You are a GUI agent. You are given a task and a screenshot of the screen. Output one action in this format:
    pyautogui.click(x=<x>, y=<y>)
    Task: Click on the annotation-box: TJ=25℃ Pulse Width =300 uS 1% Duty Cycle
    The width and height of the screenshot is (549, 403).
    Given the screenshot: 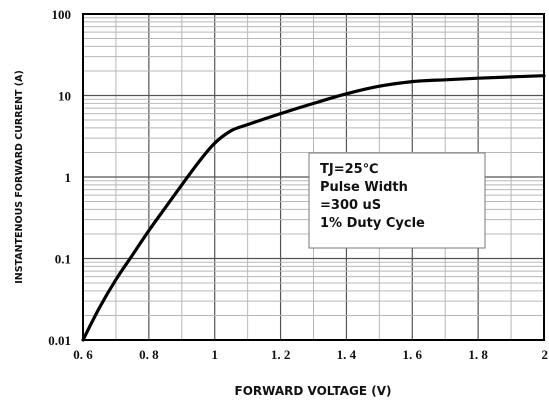 What is the action you would take?
    pyautogui.click(x=397, y=200)
    